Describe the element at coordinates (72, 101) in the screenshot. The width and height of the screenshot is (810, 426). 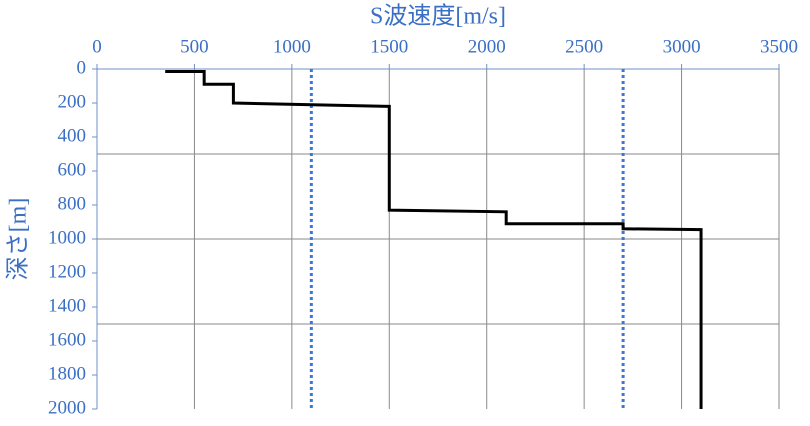
I see `y-tick-label: 200` at that location.